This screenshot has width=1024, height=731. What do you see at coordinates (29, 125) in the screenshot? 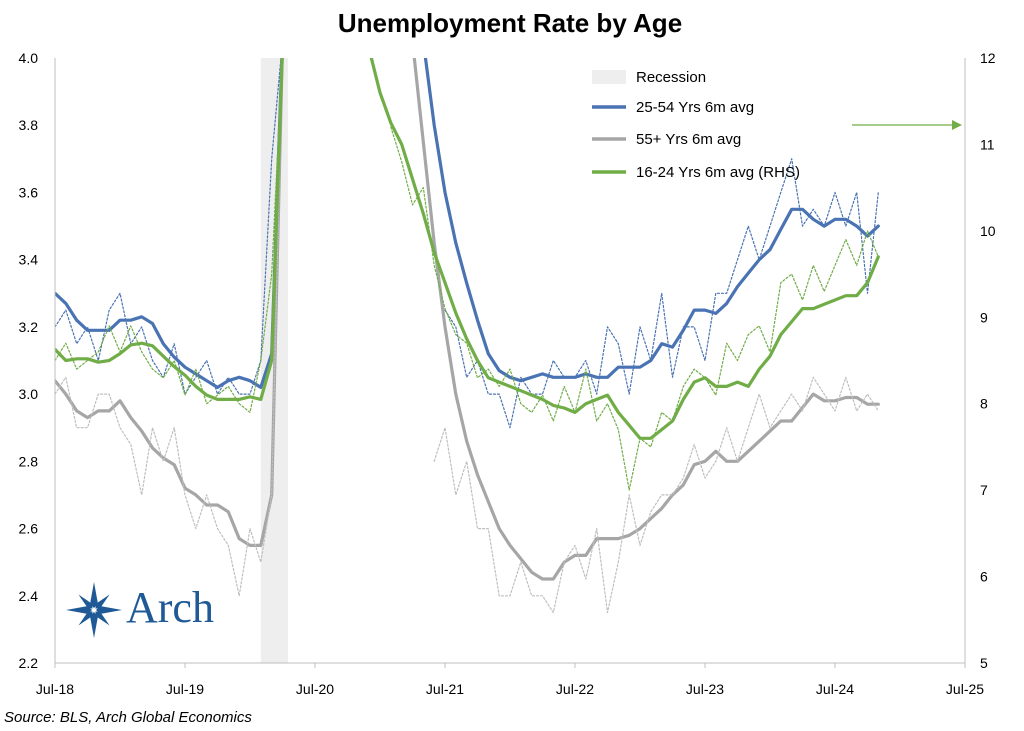
I see `y-left-tick-label: 3.8` at bounding box center [29, 125].